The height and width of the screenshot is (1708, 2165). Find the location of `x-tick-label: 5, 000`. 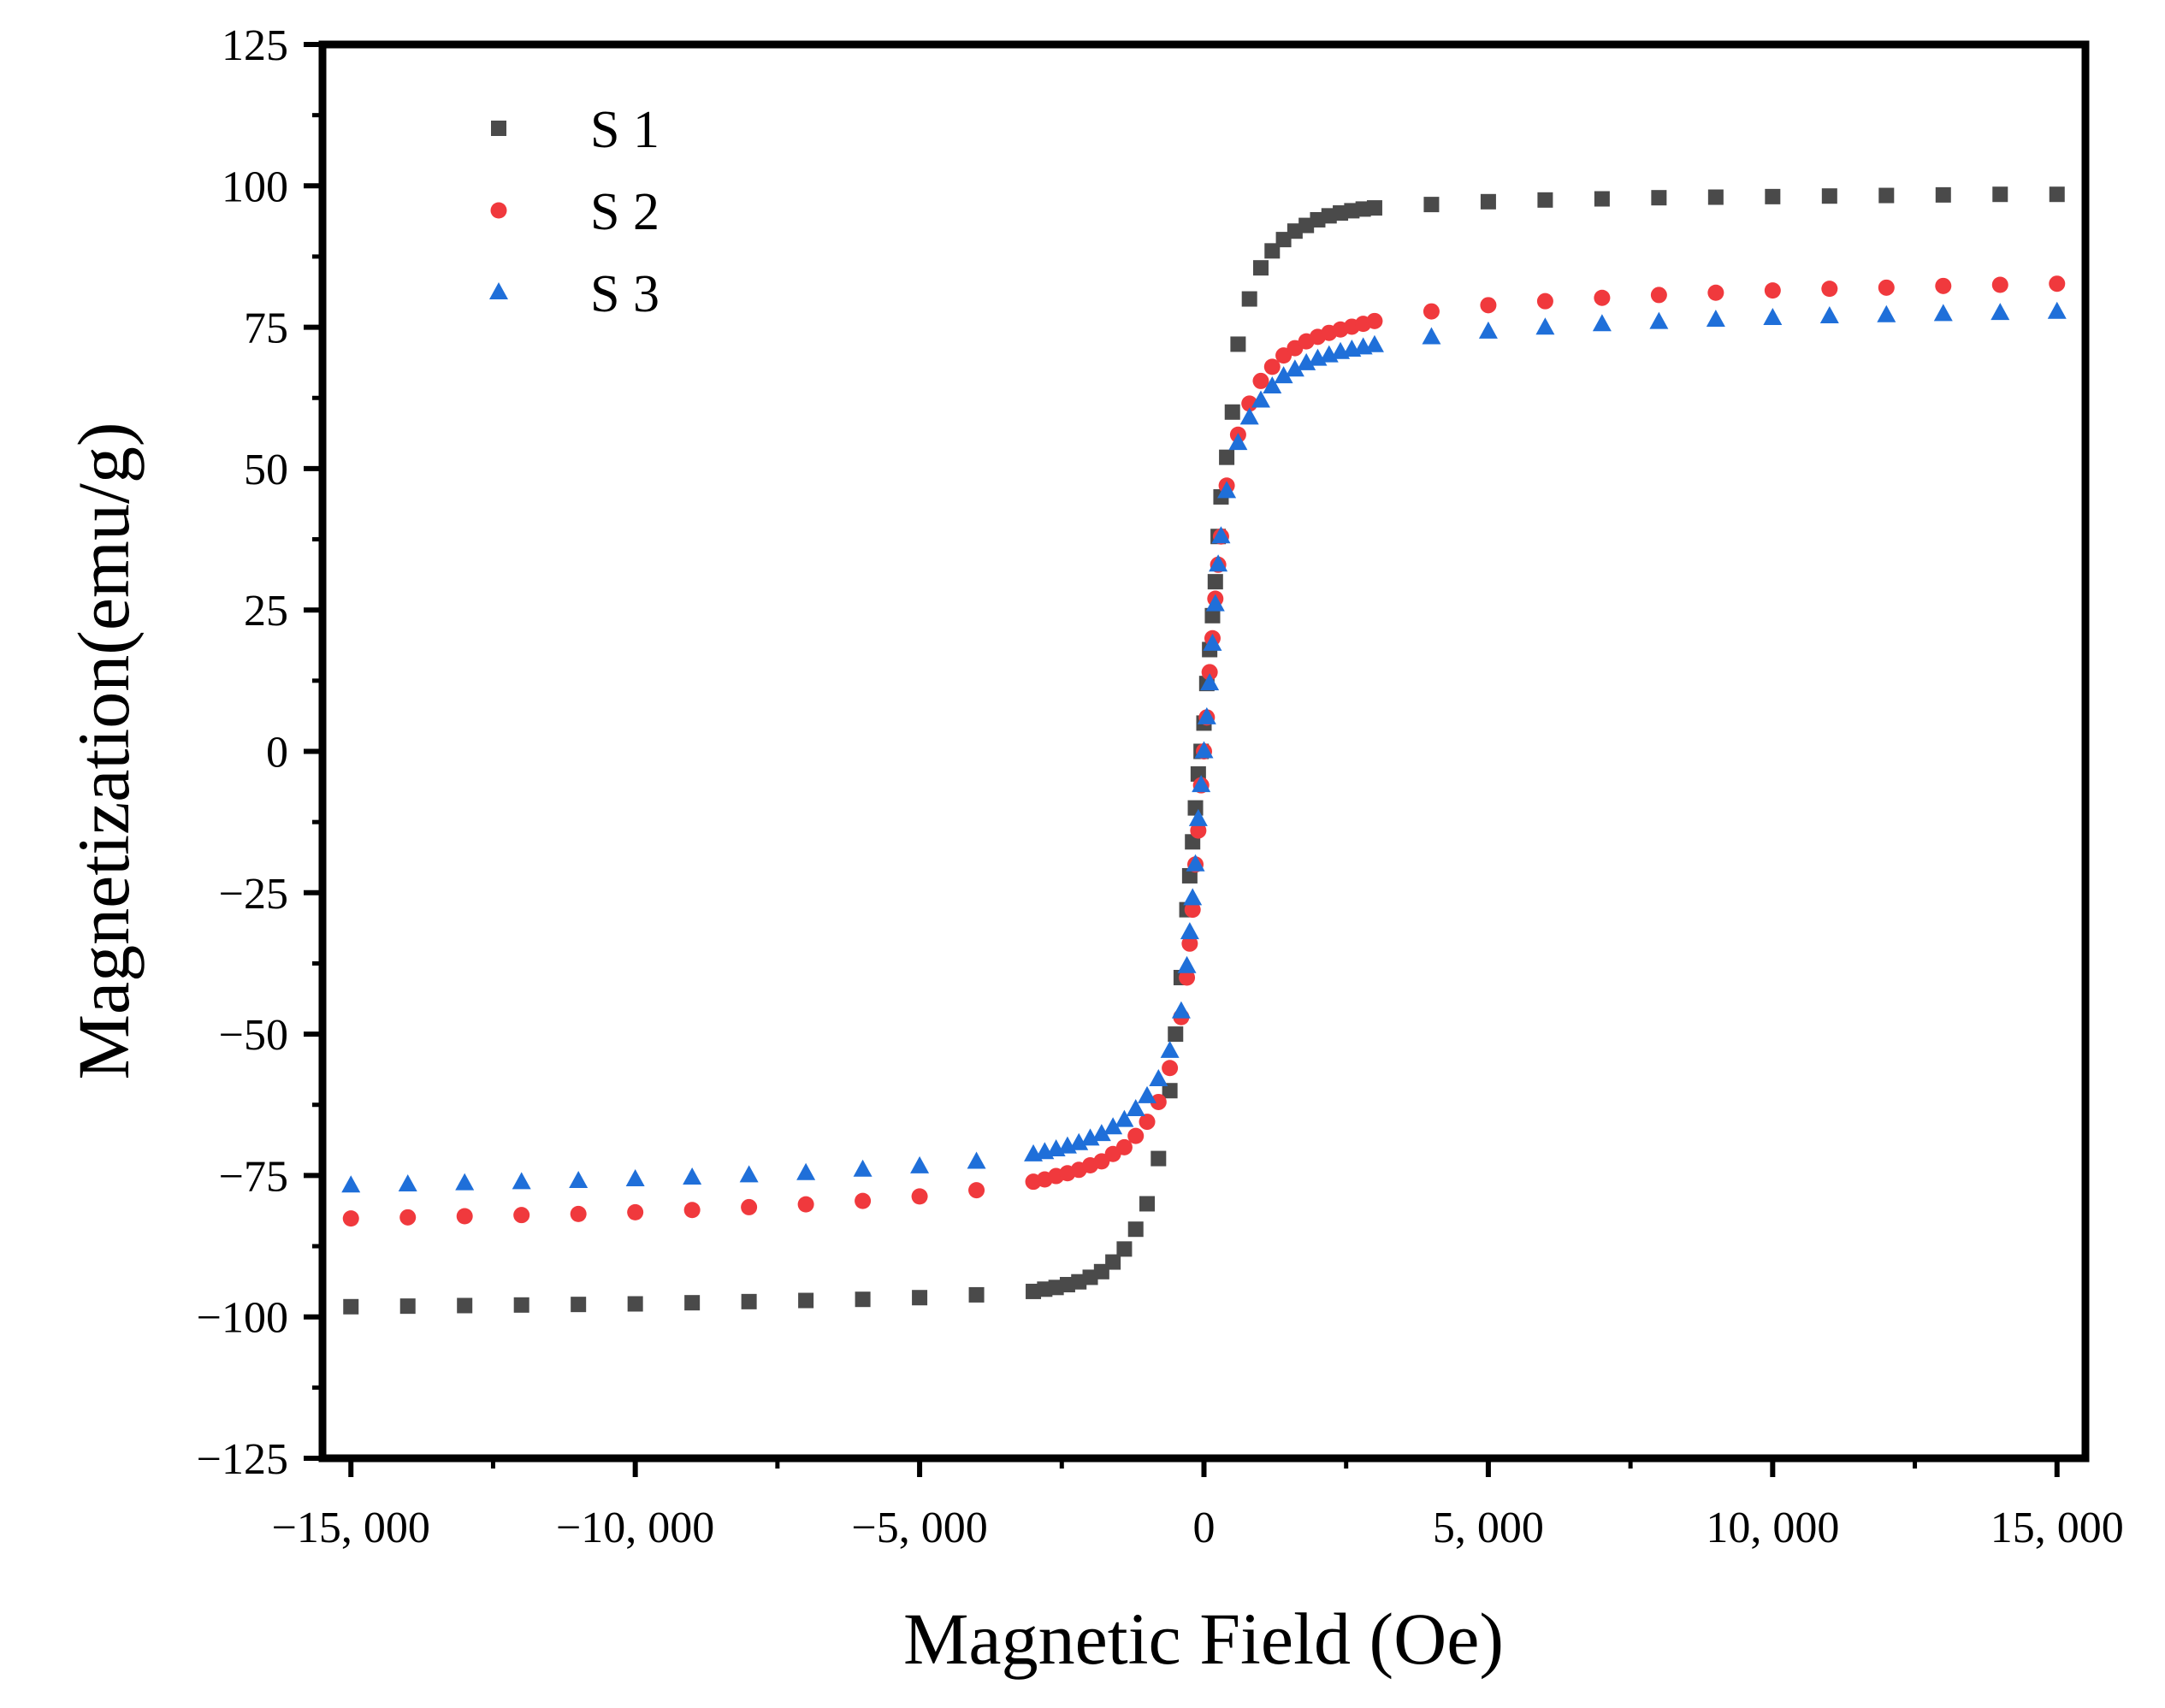

x-tick-label: 5, 000 is located at coordinates (1489, 1528).